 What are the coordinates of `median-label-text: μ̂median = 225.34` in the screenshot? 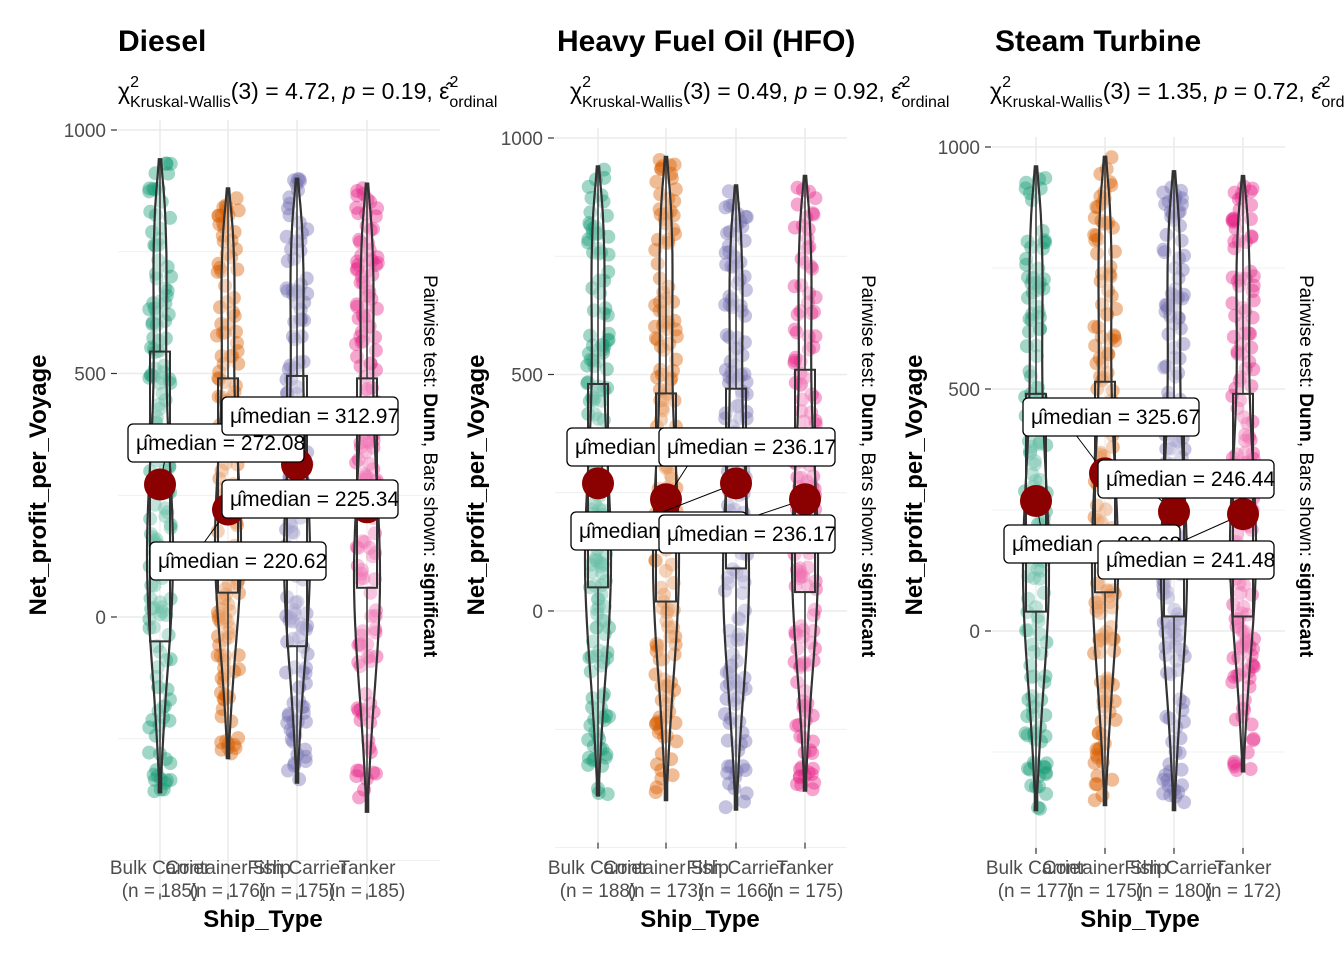 It's located at (314, 499).